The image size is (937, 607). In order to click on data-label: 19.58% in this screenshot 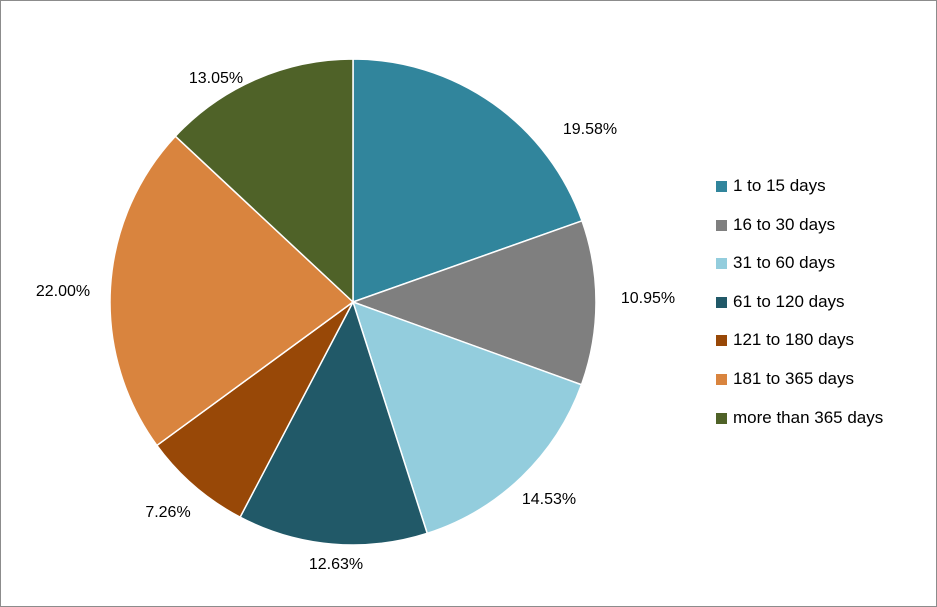, I will do `click(590, 129)`.